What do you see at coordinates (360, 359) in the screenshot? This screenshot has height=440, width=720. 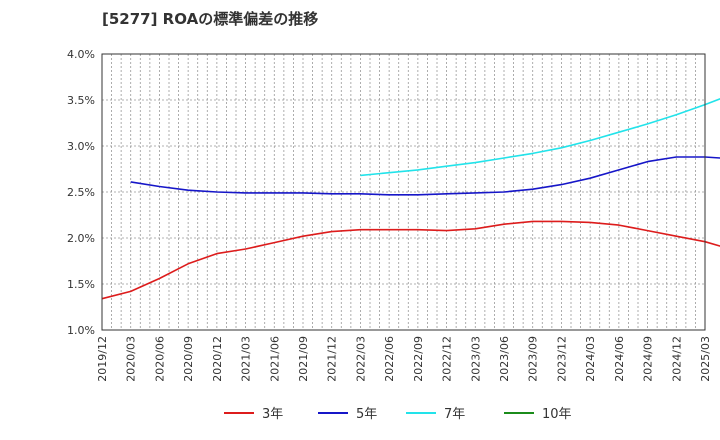 I see `x-tick-label: 2022/03` at bounding box center [360, 359].